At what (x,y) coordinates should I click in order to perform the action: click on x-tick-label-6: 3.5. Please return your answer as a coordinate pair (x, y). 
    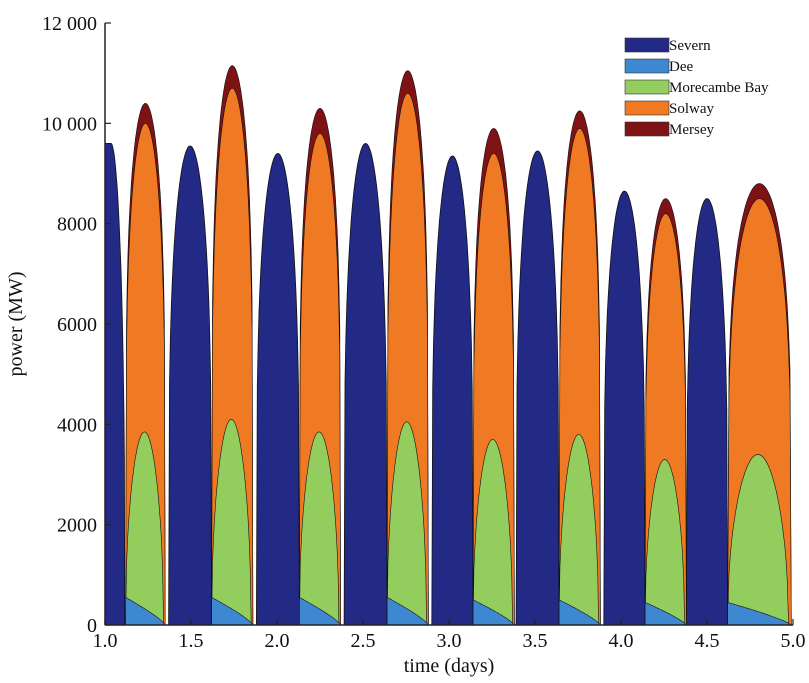
    Looking at the image, I should click on (535, 641).